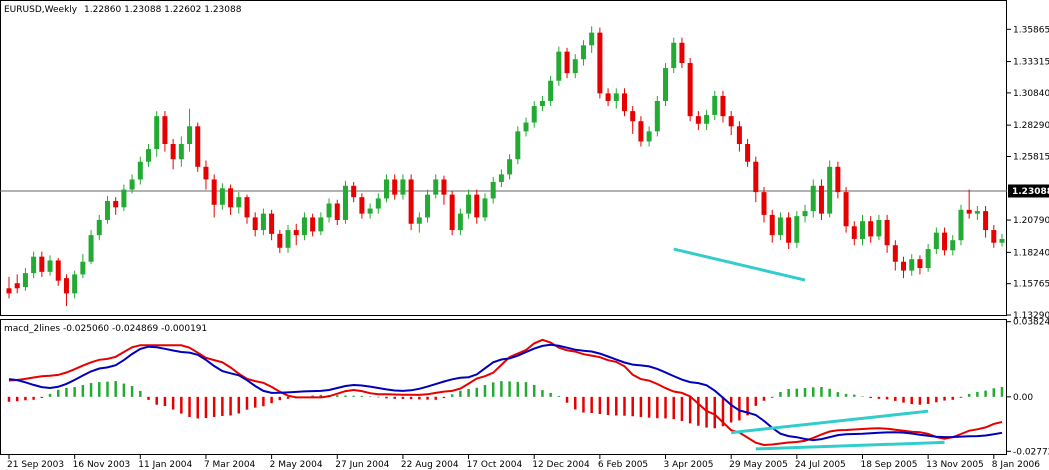 The height and width of the screenshot is (470, 1049). I want to click on time-tick-label: 21 Sep 2003, so click(35, 465).